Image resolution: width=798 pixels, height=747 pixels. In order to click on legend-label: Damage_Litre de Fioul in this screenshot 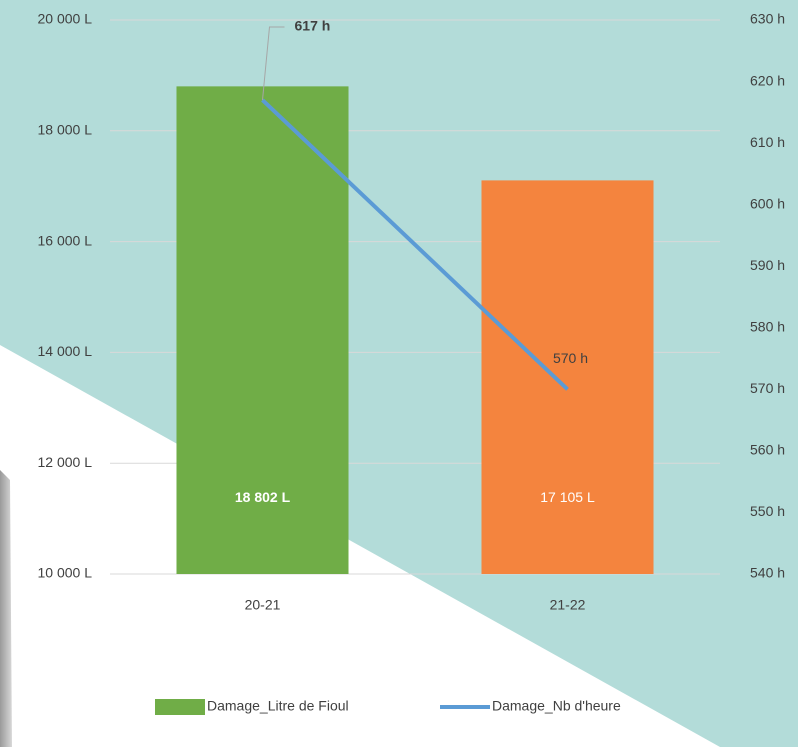, I will do `click(278, 706)`.